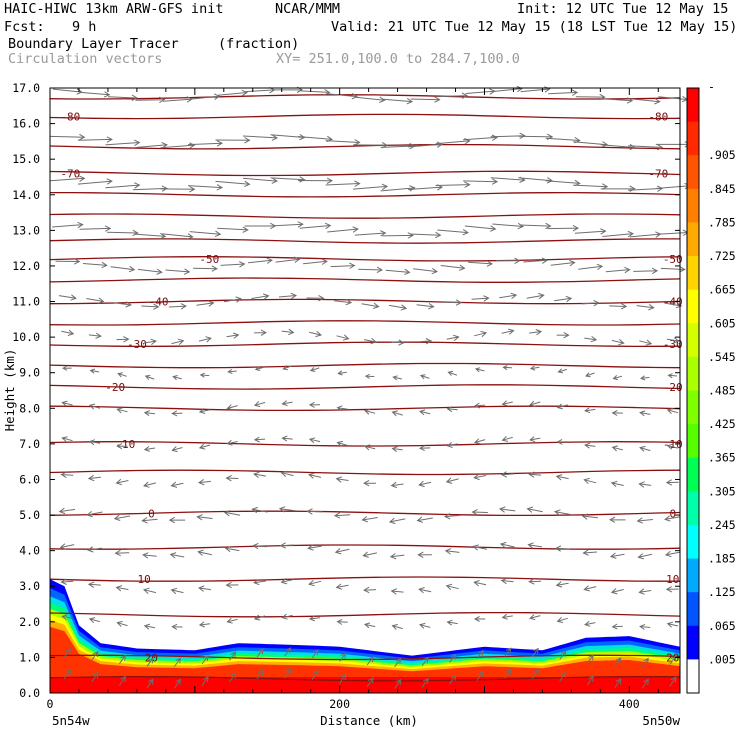  Describe the element at coordinates (673, 259) in the screenshot. I see `contour-label: -50` at that location.